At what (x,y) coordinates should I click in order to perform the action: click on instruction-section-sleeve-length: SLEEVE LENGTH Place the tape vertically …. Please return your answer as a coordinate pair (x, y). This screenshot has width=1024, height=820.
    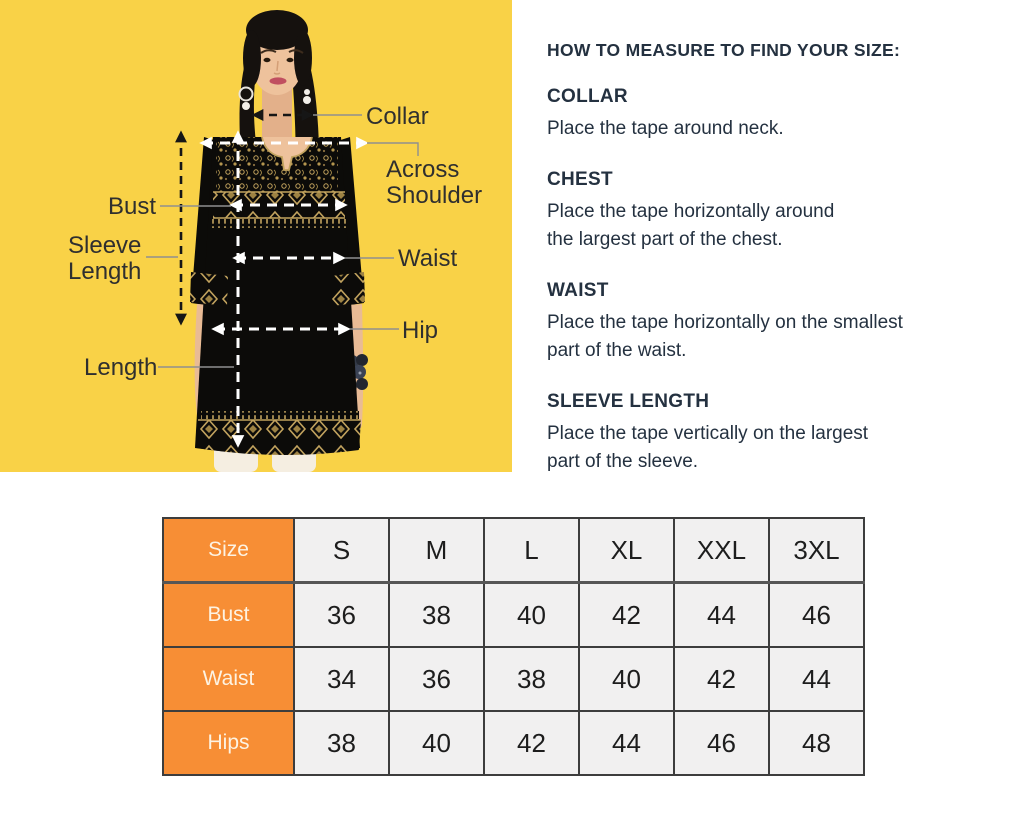
    Looking at the image, I should click on (773, 433).